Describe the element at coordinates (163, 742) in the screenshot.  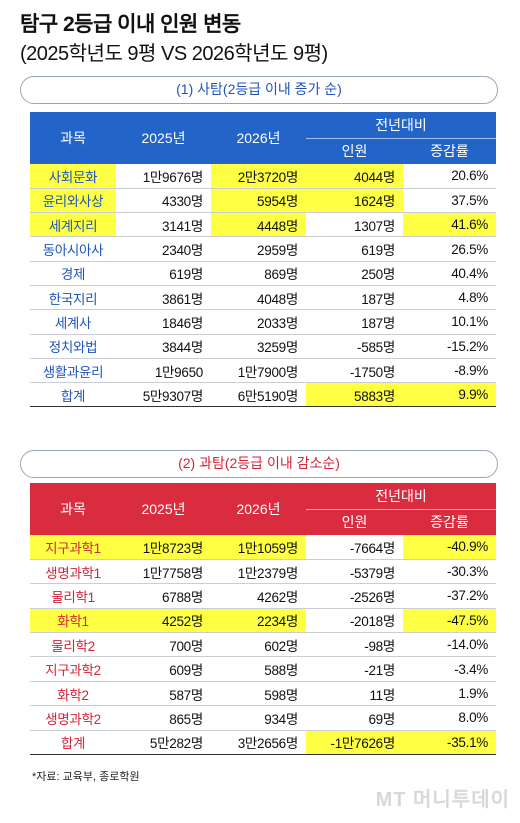
I see `value-2025-cell: 5만282명` at that location.